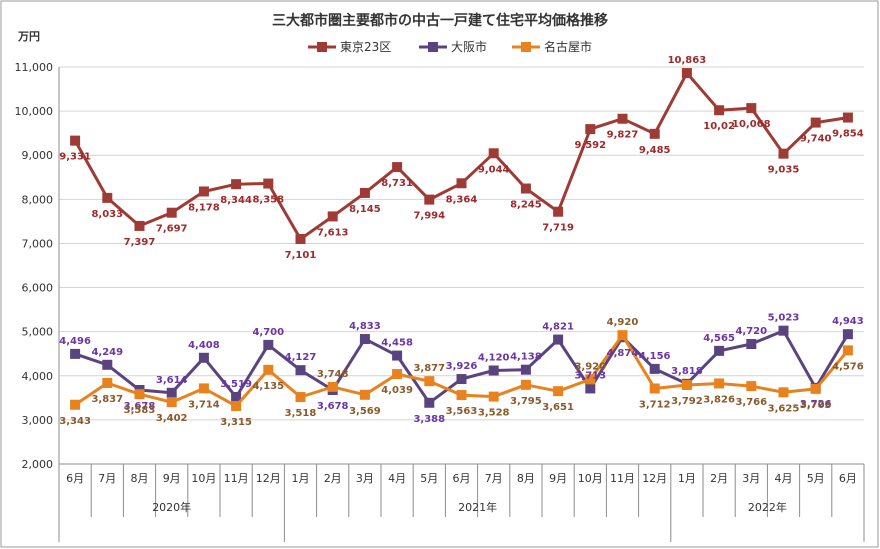 The height and width of the screenshot is (549, 880). I want to click on data-label: 3,569, so click(365, 411).